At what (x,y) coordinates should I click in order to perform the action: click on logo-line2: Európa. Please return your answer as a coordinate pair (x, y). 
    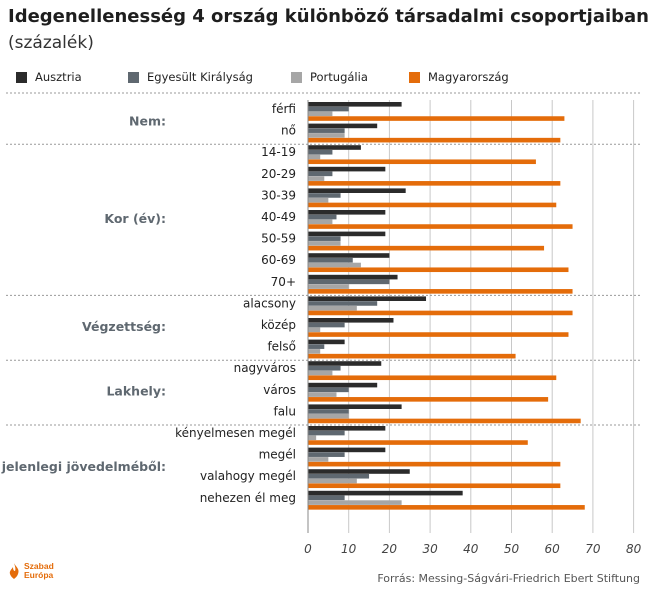
    Looking at the image, I should click on (39, 575).